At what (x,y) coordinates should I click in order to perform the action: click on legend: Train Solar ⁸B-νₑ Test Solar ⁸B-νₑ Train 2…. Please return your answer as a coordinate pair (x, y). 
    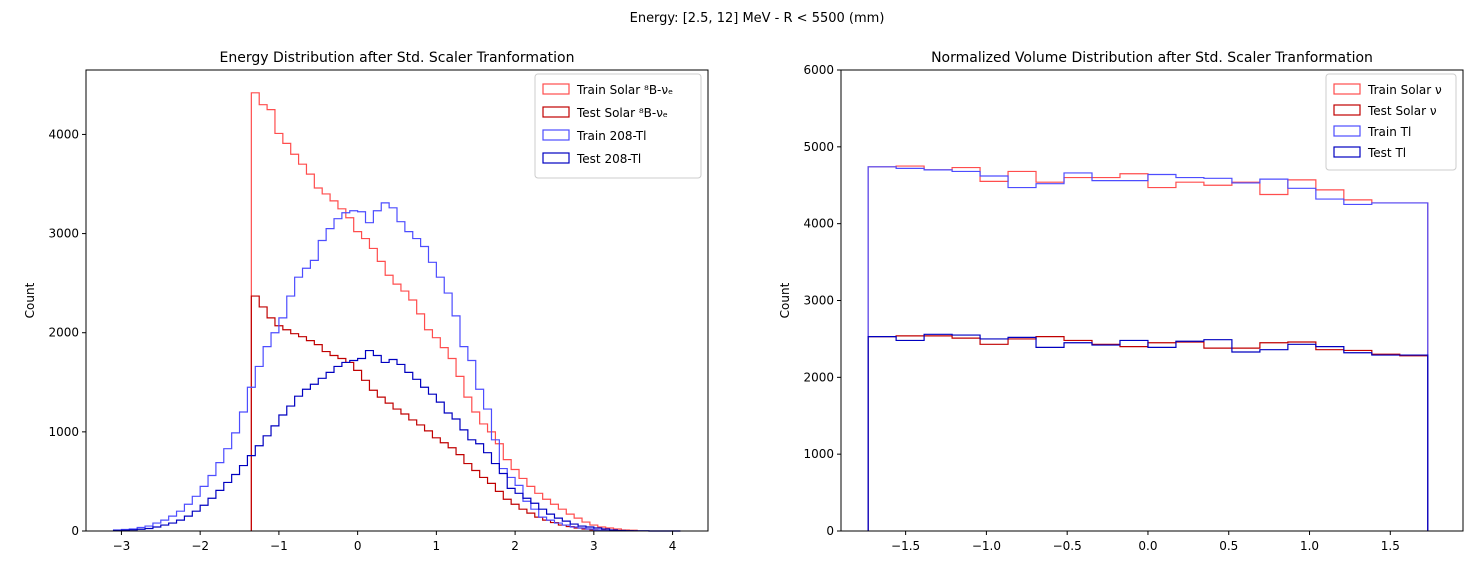
    Looking at the image, I should click on (618, 126).